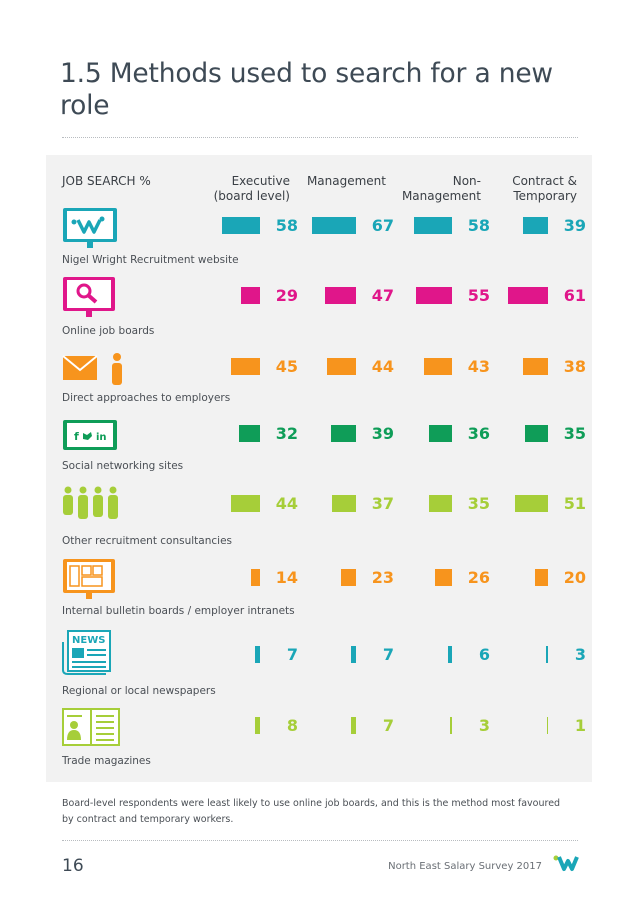 The width and height of the screenshot is (638, 903). I want to click on row-label: Nigel Wright Recruitment website, so click(150, 260).